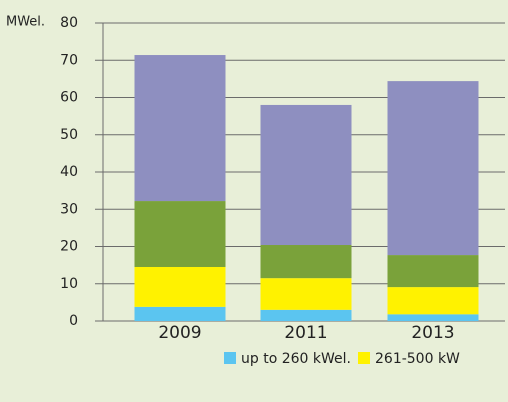 This screenshot has width=508, height=402. Describe the element at coordinates (69, 98) in the screenshot. I see `y-tick-label: 60` at that location.